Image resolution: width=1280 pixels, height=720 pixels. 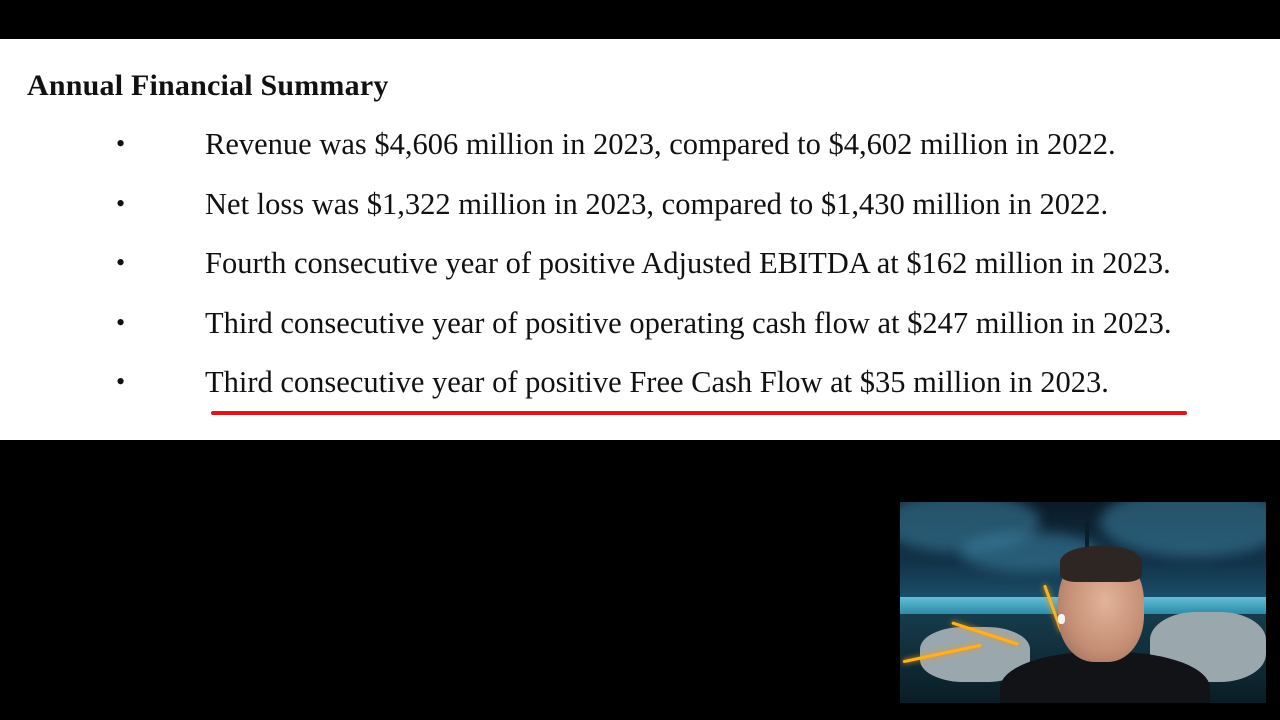 I want to click on earbud-icon, so click(x=1061, y=619).